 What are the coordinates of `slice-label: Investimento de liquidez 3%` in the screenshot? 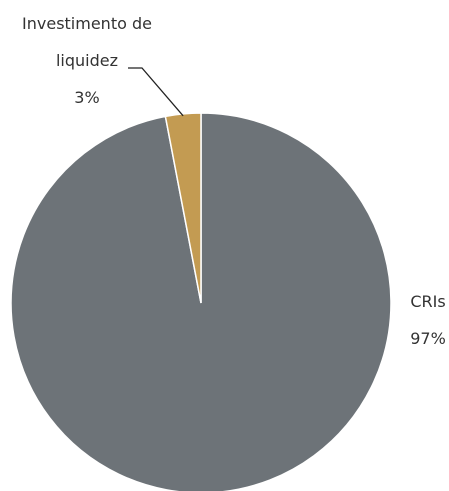 It's located at (87, 60).